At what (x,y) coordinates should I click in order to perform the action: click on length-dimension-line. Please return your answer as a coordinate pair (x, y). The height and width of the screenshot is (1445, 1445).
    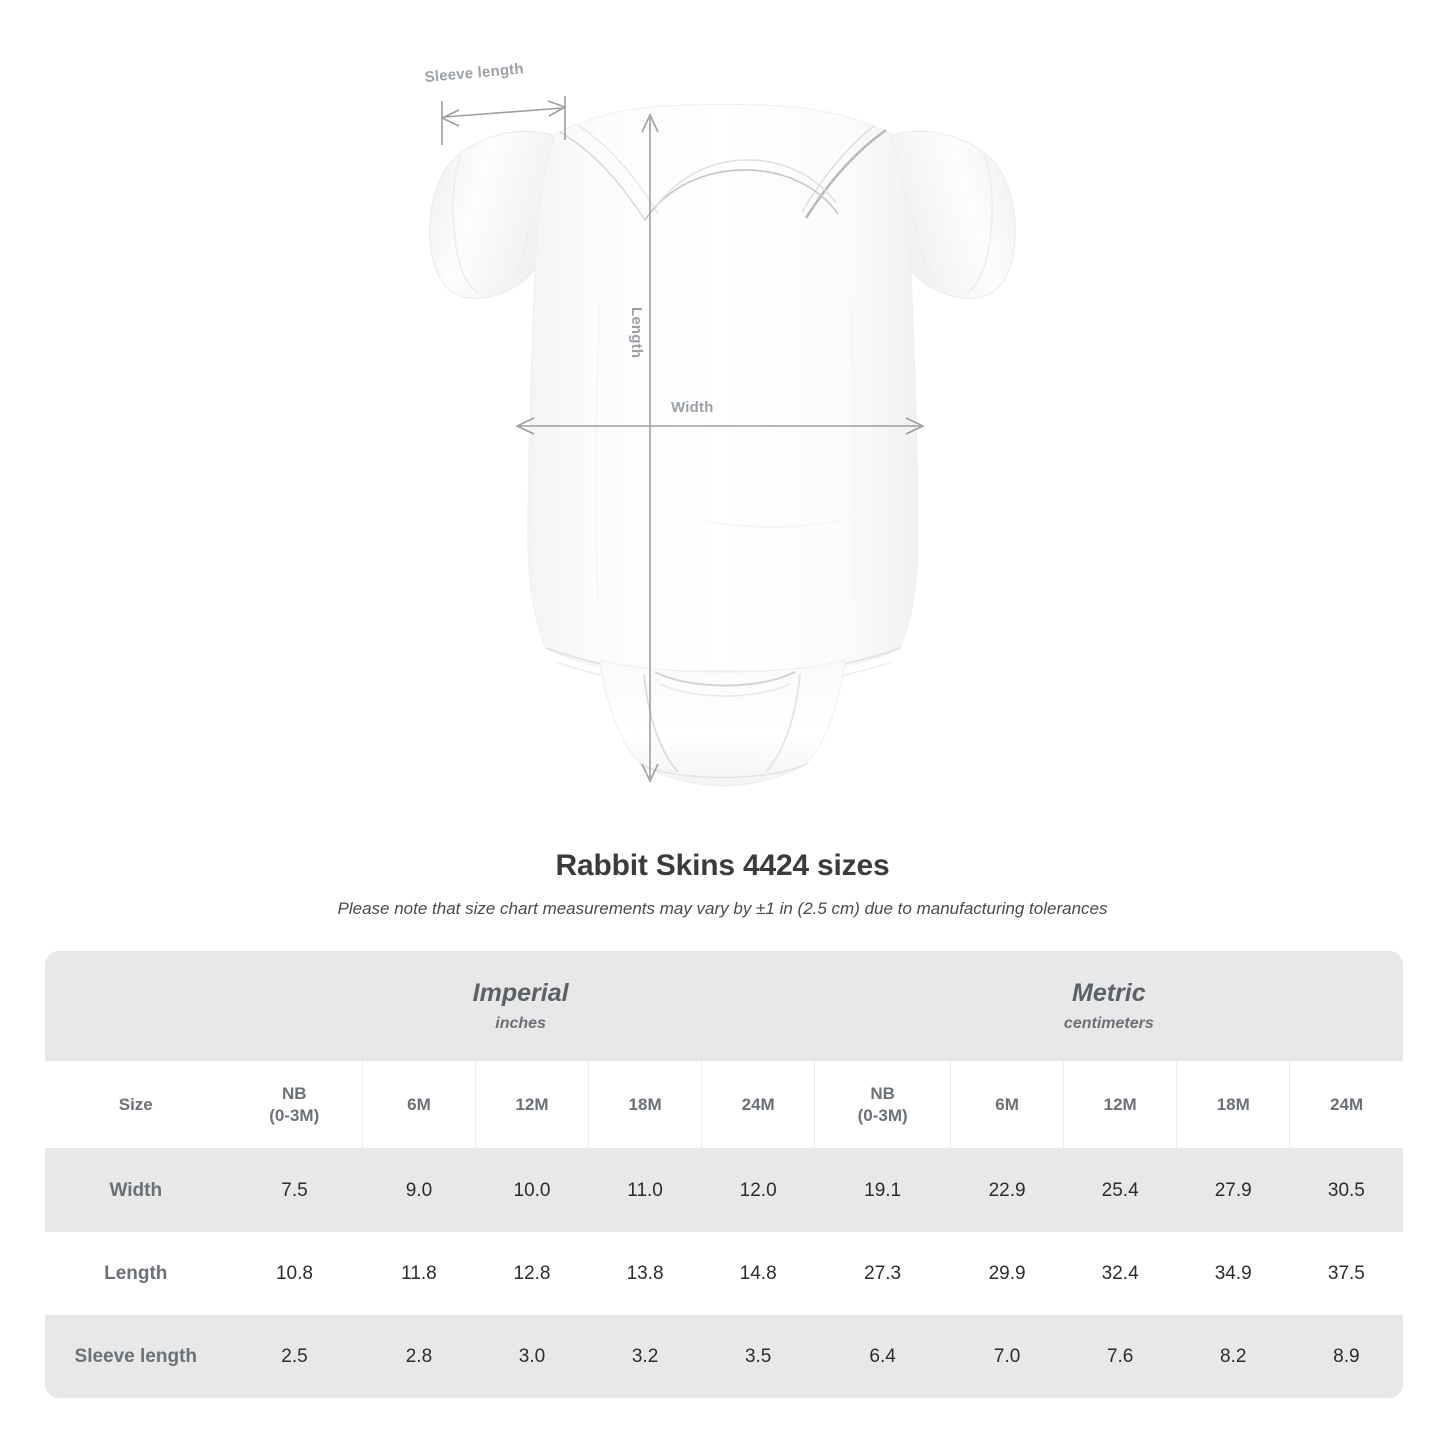
    Looking at the image, I should click on (650, 448).